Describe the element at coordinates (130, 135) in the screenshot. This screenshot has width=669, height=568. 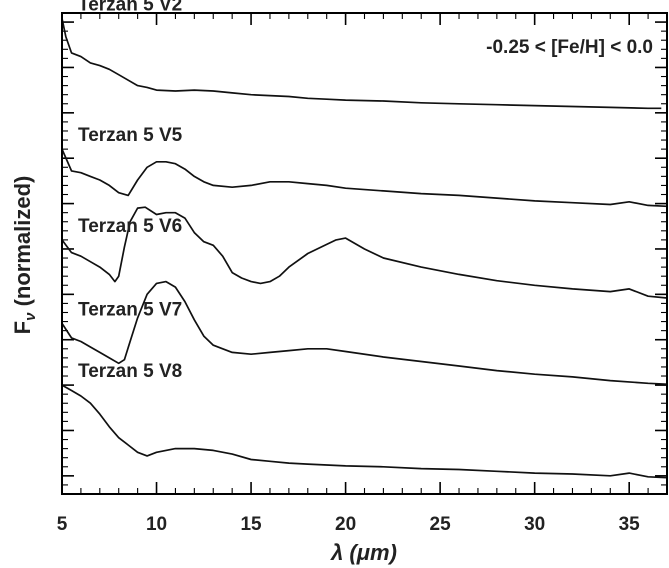
I see `series-label: Terzan 5 V5` at that location.